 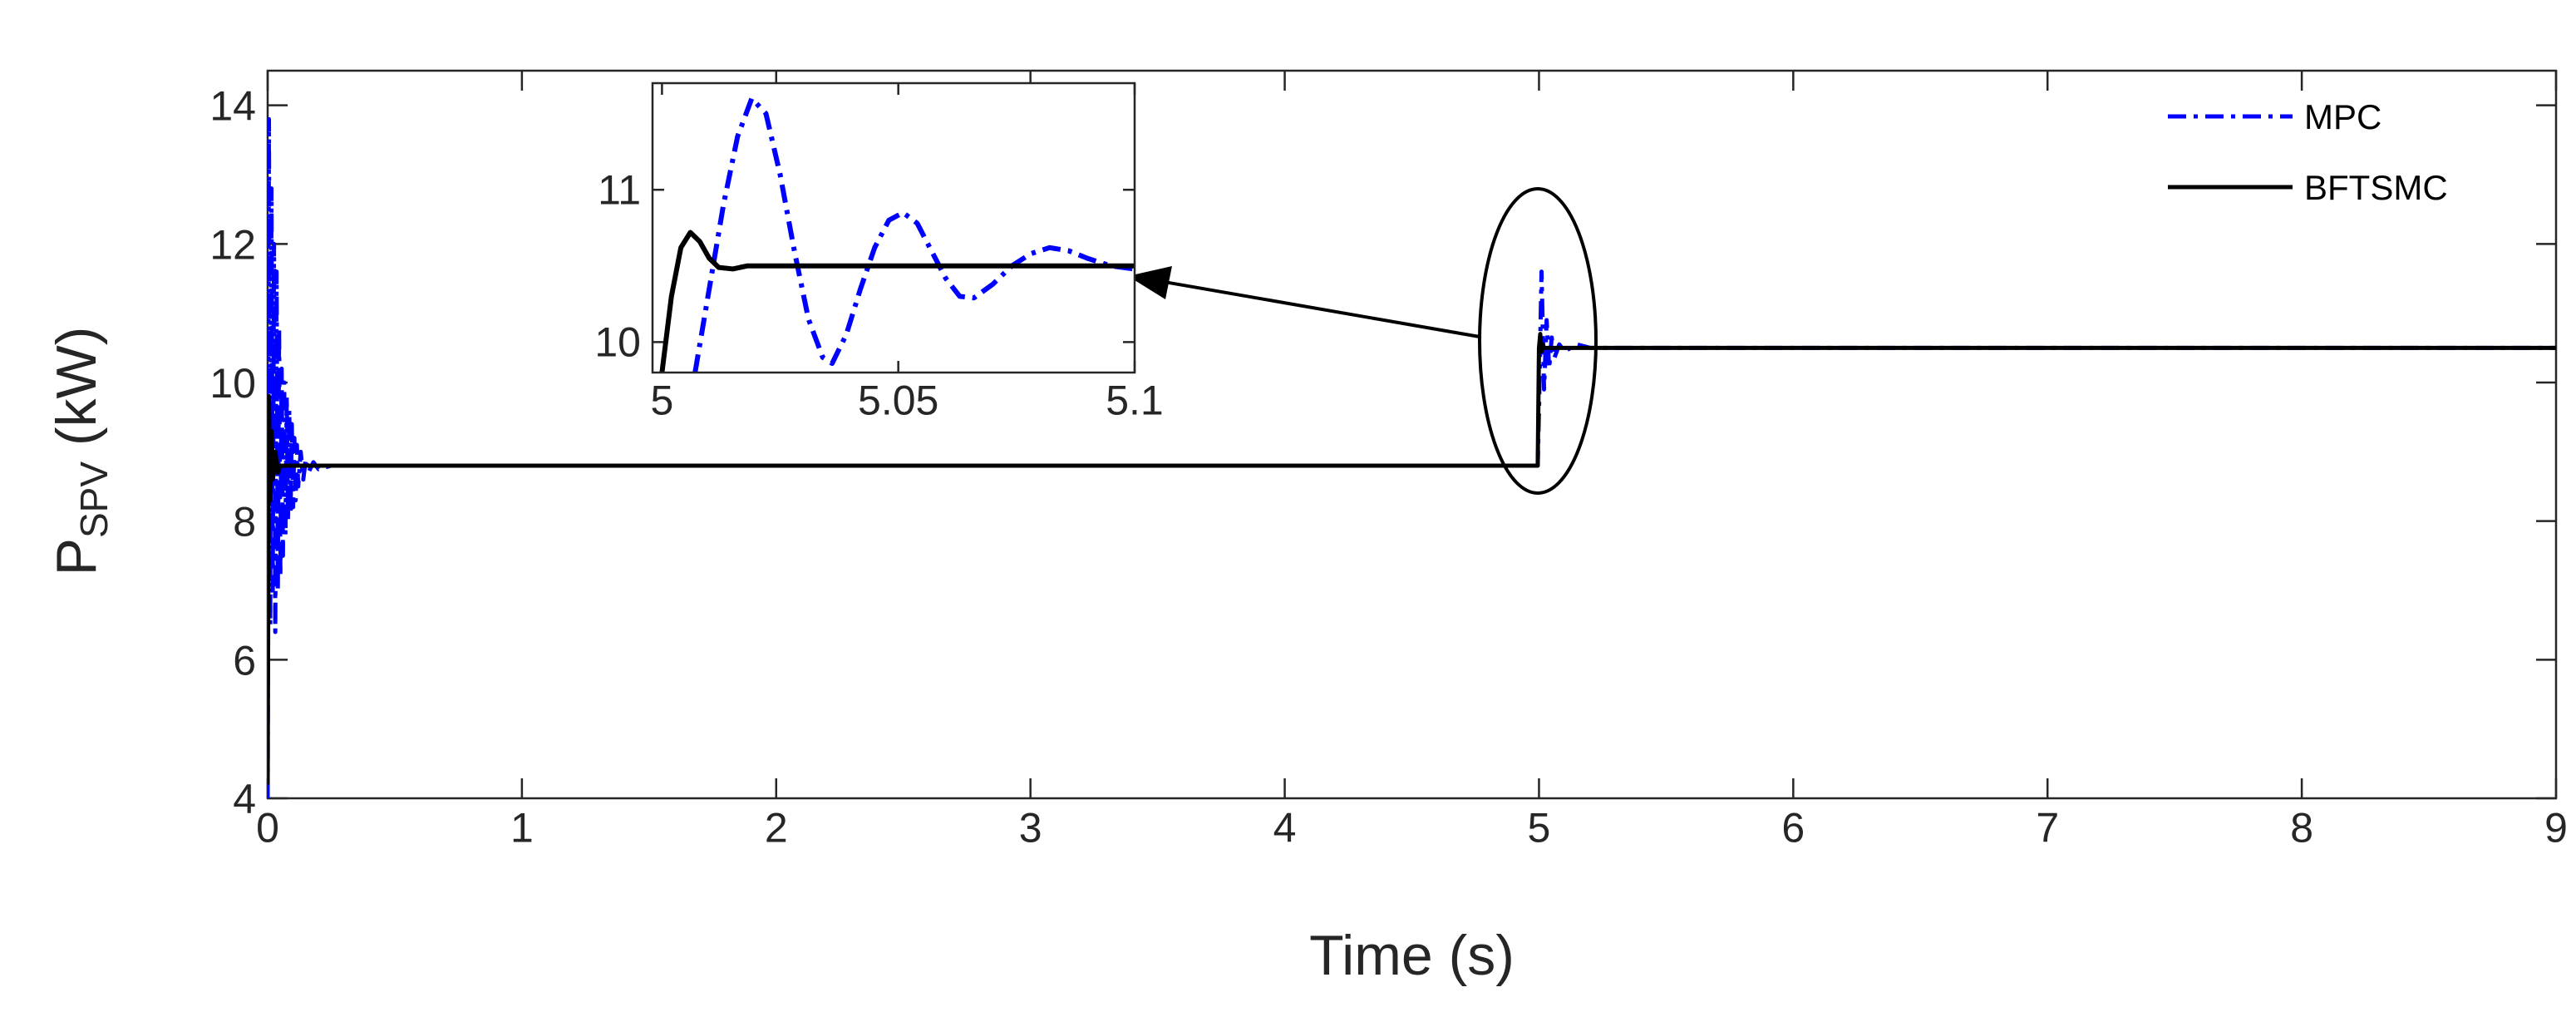 I want to click on main-x-tick-label: 0, so click(x=267, y=828).